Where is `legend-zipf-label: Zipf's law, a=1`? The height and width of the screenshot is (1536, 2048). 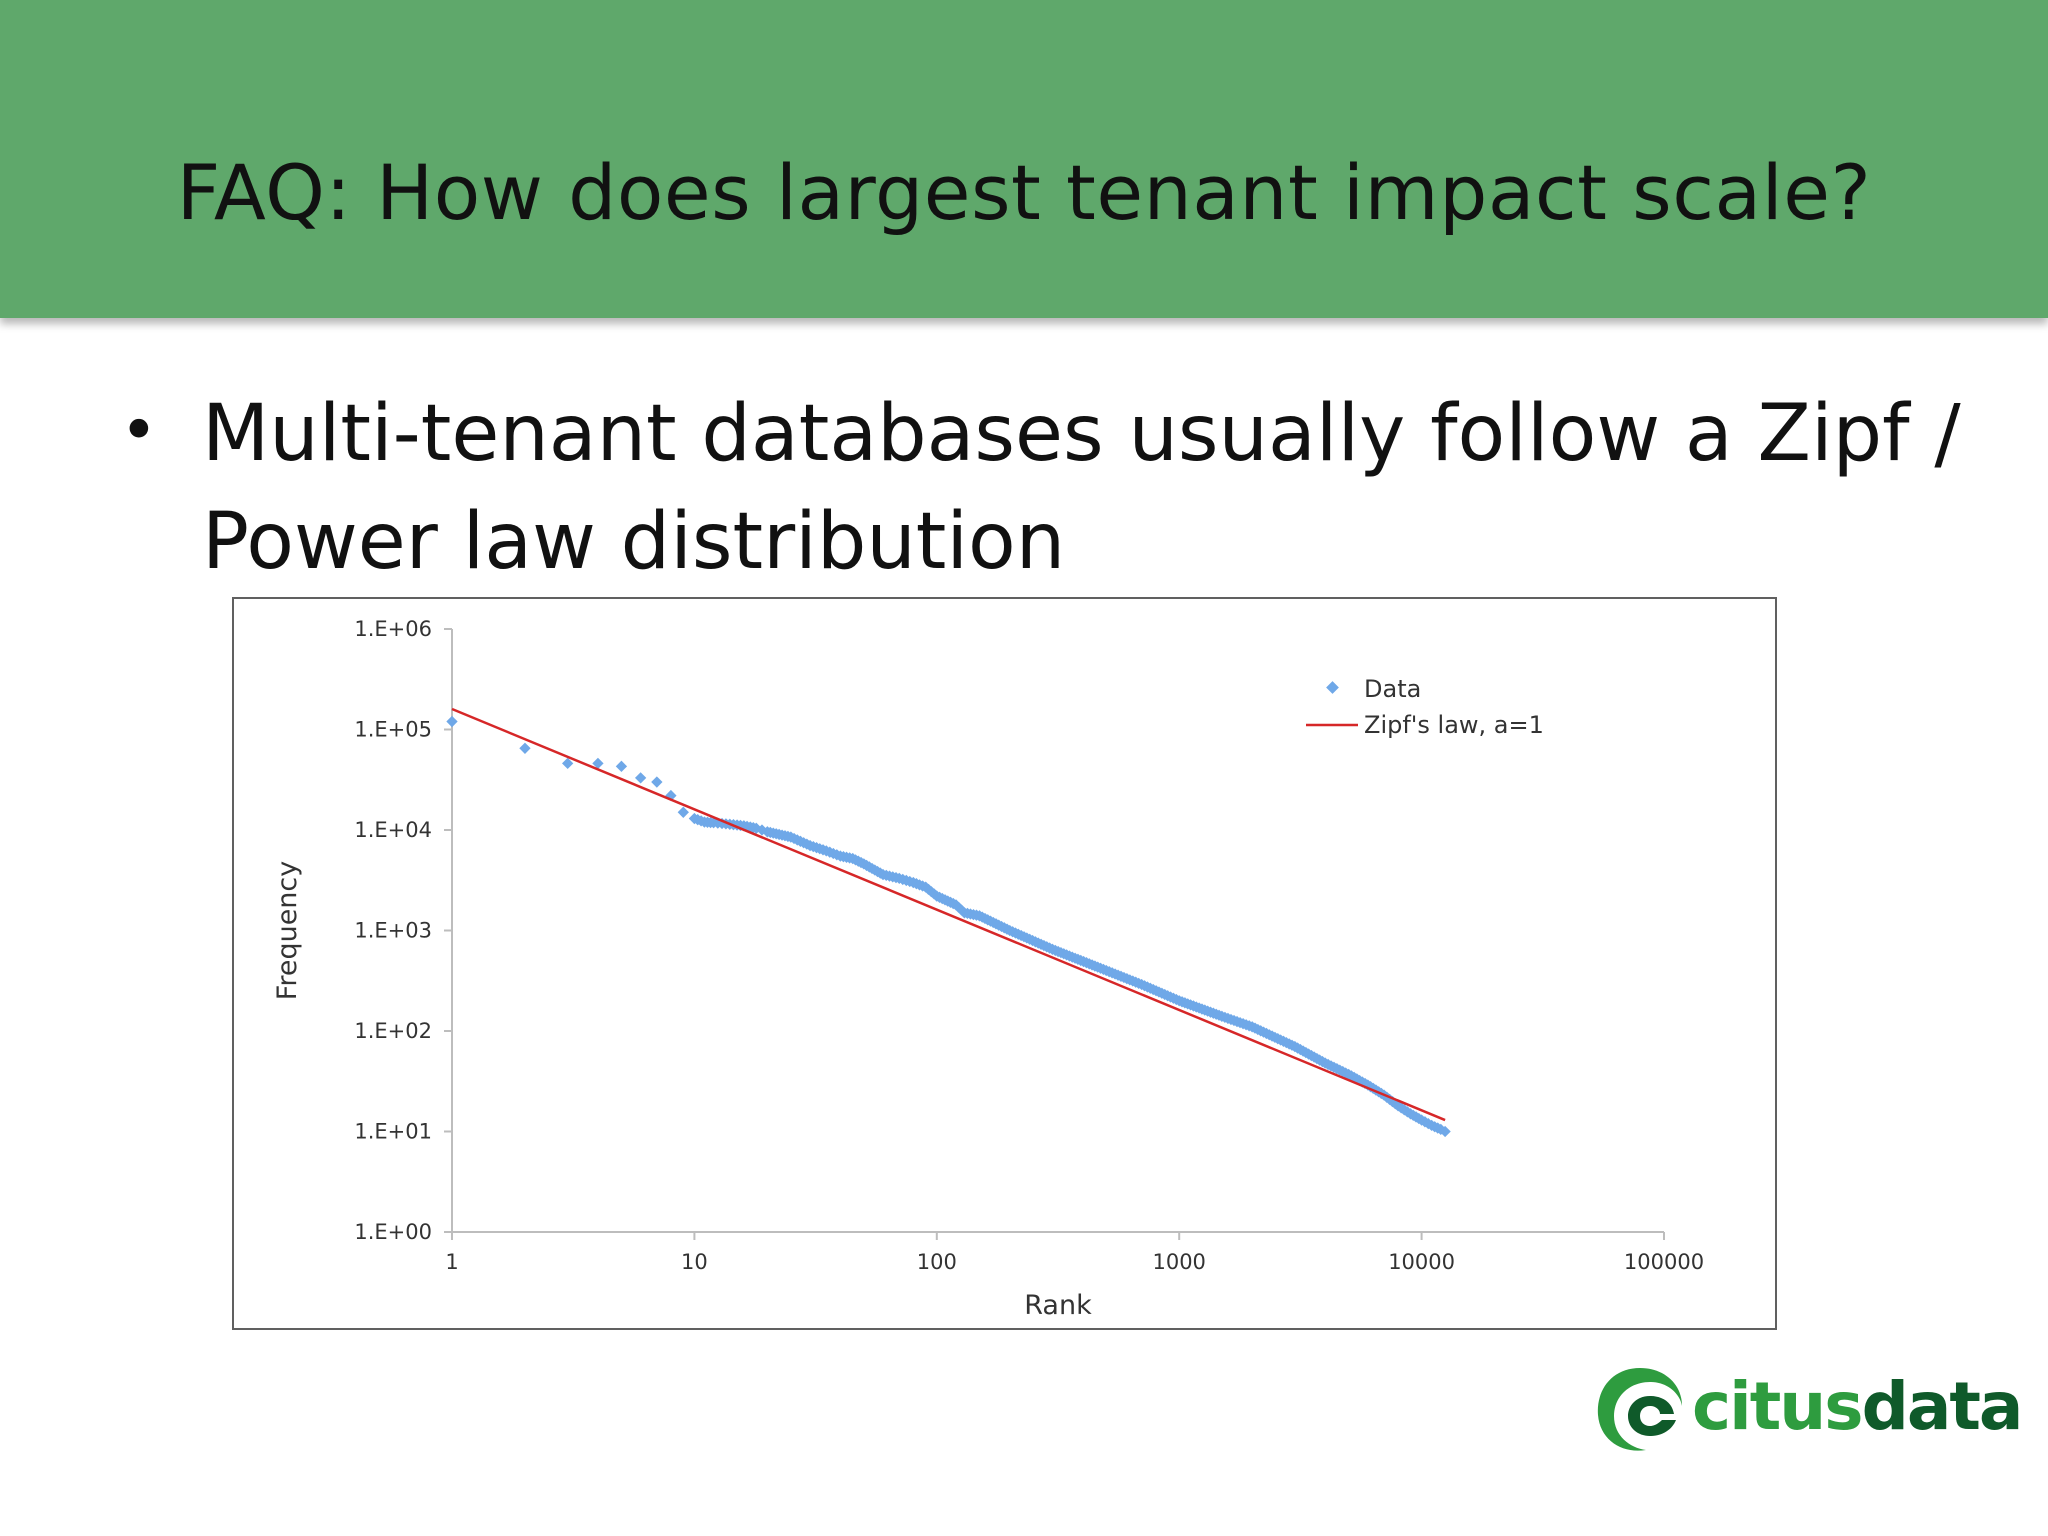 legend-zipf-label: Zipf's law, a=1 is located at coordinates (1454, 725).